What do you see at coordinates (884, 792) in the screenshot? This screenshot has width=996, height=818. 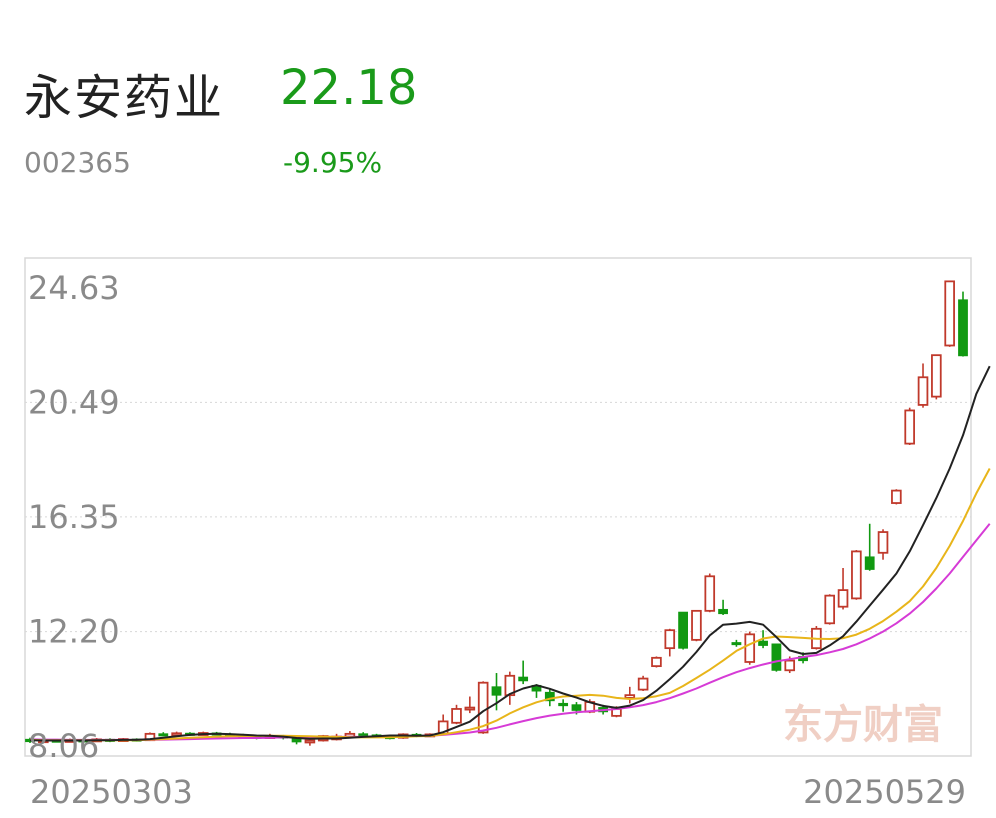 I see `x-tick-label: 20250529` at bounding box center [884, 792].